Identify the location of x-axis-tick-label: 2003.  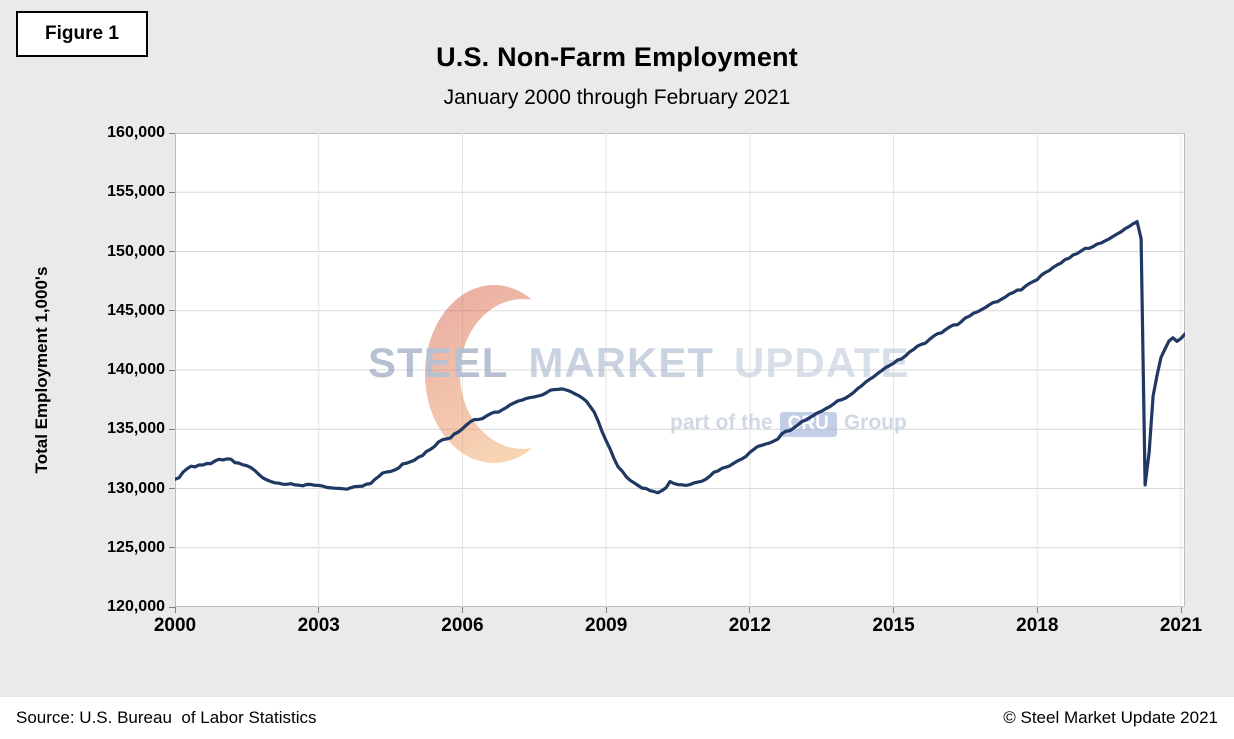
(318, 625).